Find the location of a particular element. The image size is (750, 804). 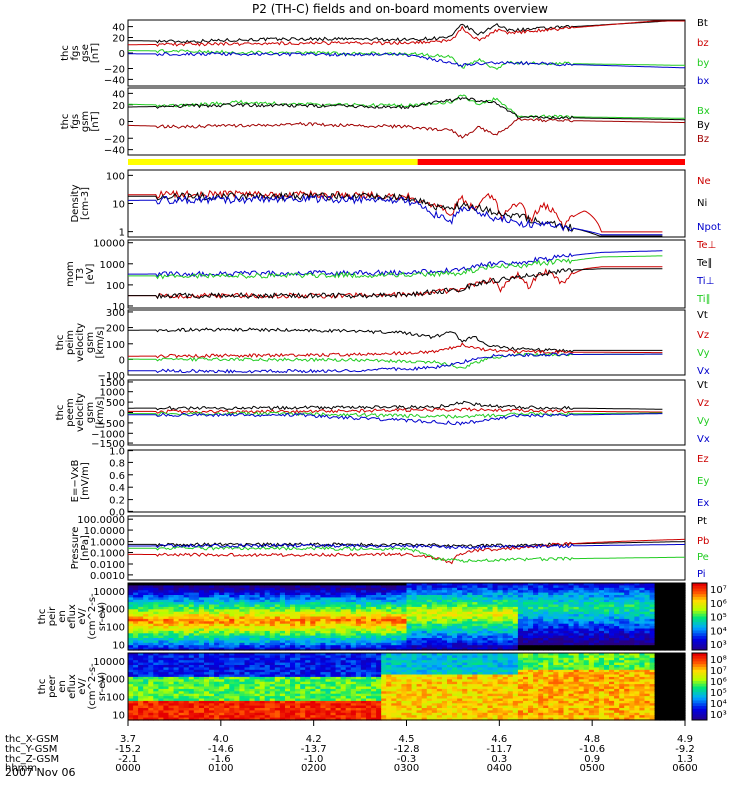

y-tick-label: 0.6 is located at coordinates (117, 476).